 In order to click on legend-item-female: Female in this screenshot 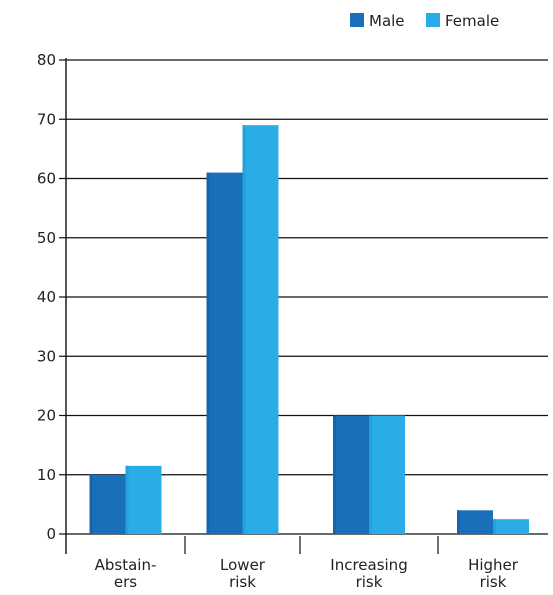, I will do `click(462, 21)`.